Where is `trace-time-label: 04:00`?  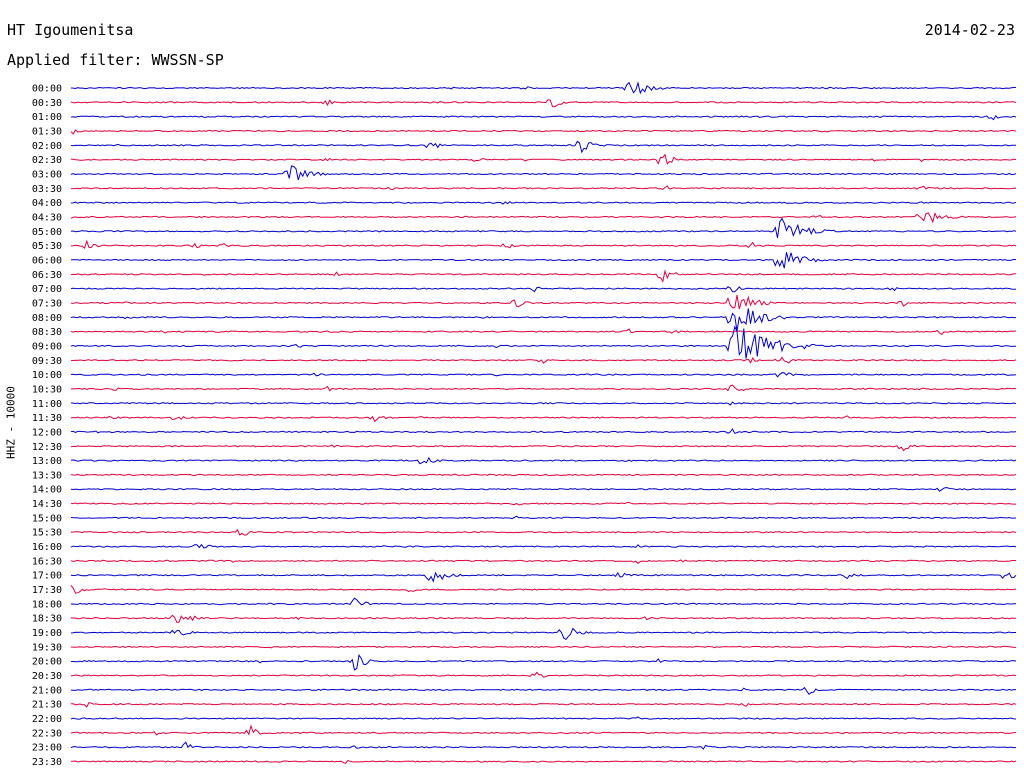
trace-time-label: 04:00 is located at coordinates (47, 203).